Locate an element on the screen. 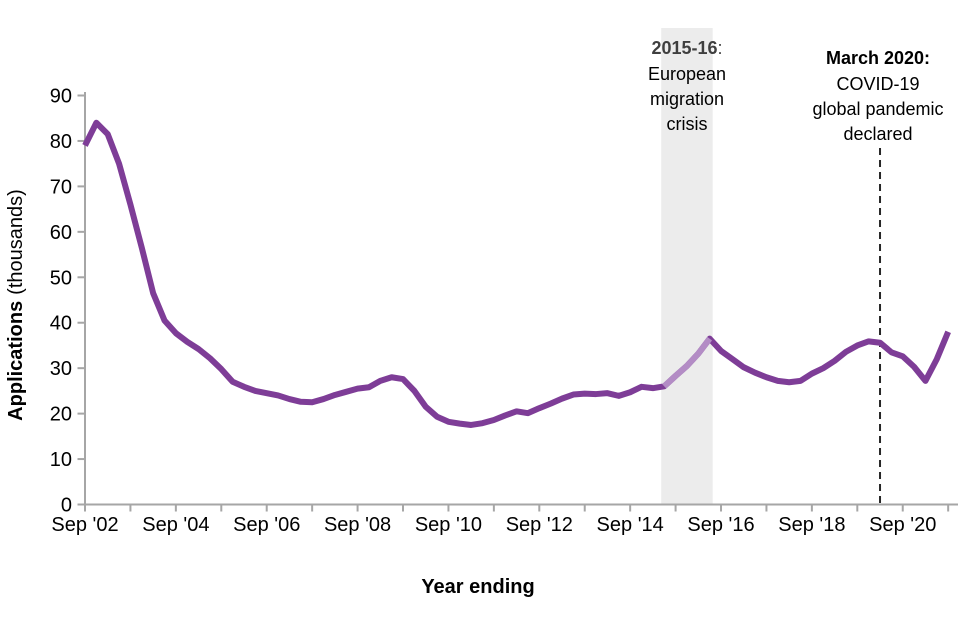 The image size is (960, 640). x-axis-tick-label: Sep '14 is located at coordinates (630, 525).